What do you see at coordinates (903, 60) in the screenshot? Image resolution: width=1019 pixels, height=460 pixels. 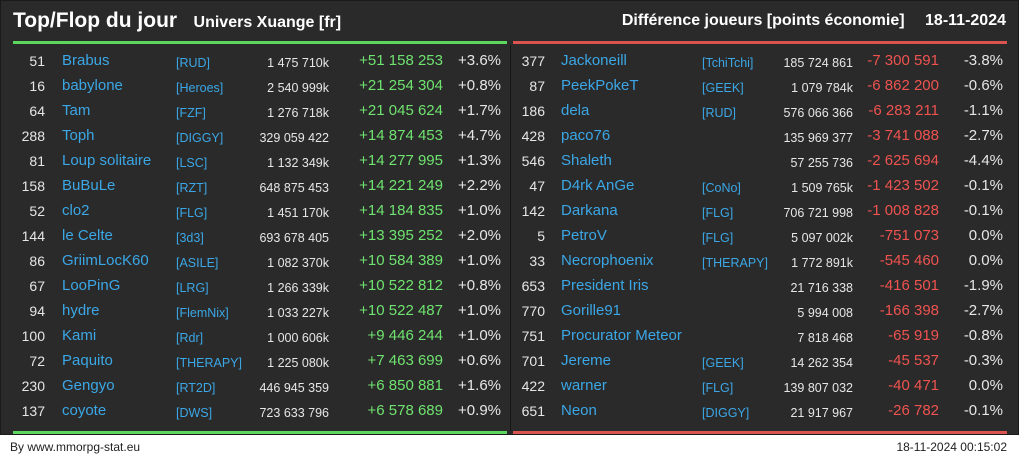 I see `points-difference: -7 300 591` at bounding box center [903, 60].